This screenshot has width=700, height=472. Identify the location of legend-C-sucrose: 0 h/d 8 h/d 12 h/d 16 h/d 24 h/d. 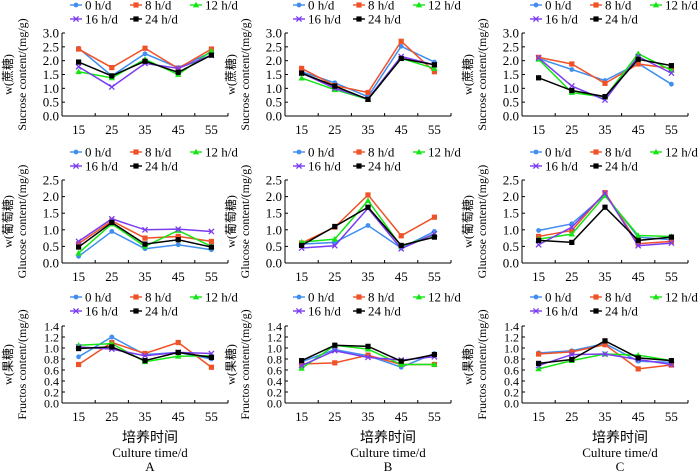
(614, 13).